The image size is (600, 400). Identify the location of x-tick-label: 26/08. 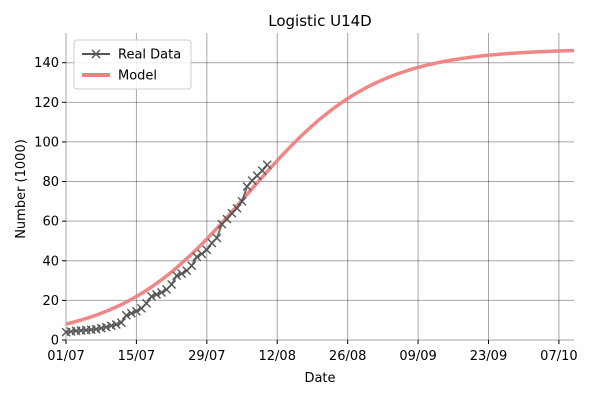
(347, 356).